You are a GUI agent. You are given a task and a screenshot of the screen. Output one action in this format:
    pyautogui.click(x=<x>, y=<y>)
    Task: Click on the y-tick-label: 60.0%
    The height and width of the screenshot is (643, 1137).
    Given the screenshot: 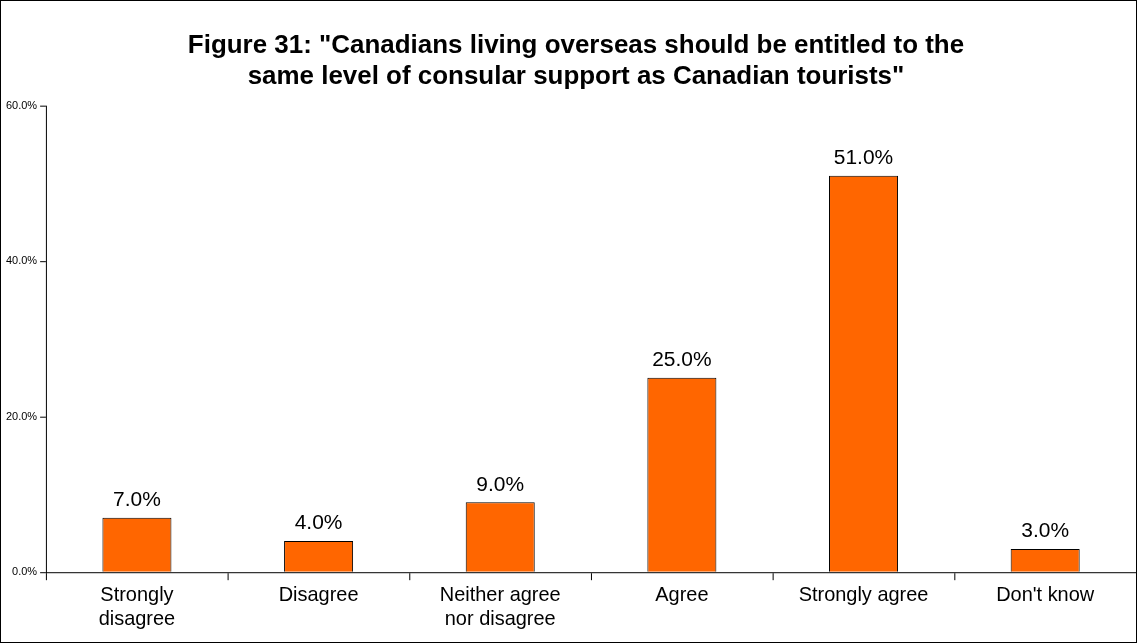 What is the action you would take?
    pyautogui.click(x=22, y=104)
    